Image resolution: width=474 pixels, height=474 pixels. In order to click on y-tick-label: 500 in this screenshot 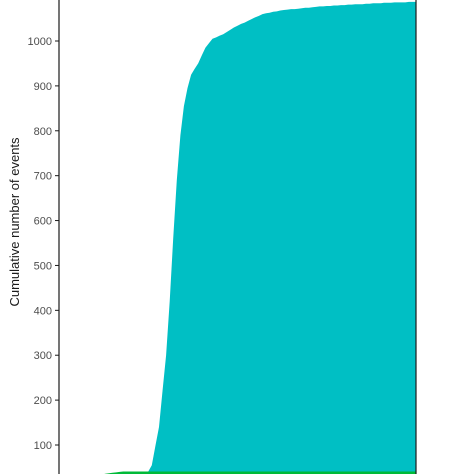, I will do `click(43, 266)`.